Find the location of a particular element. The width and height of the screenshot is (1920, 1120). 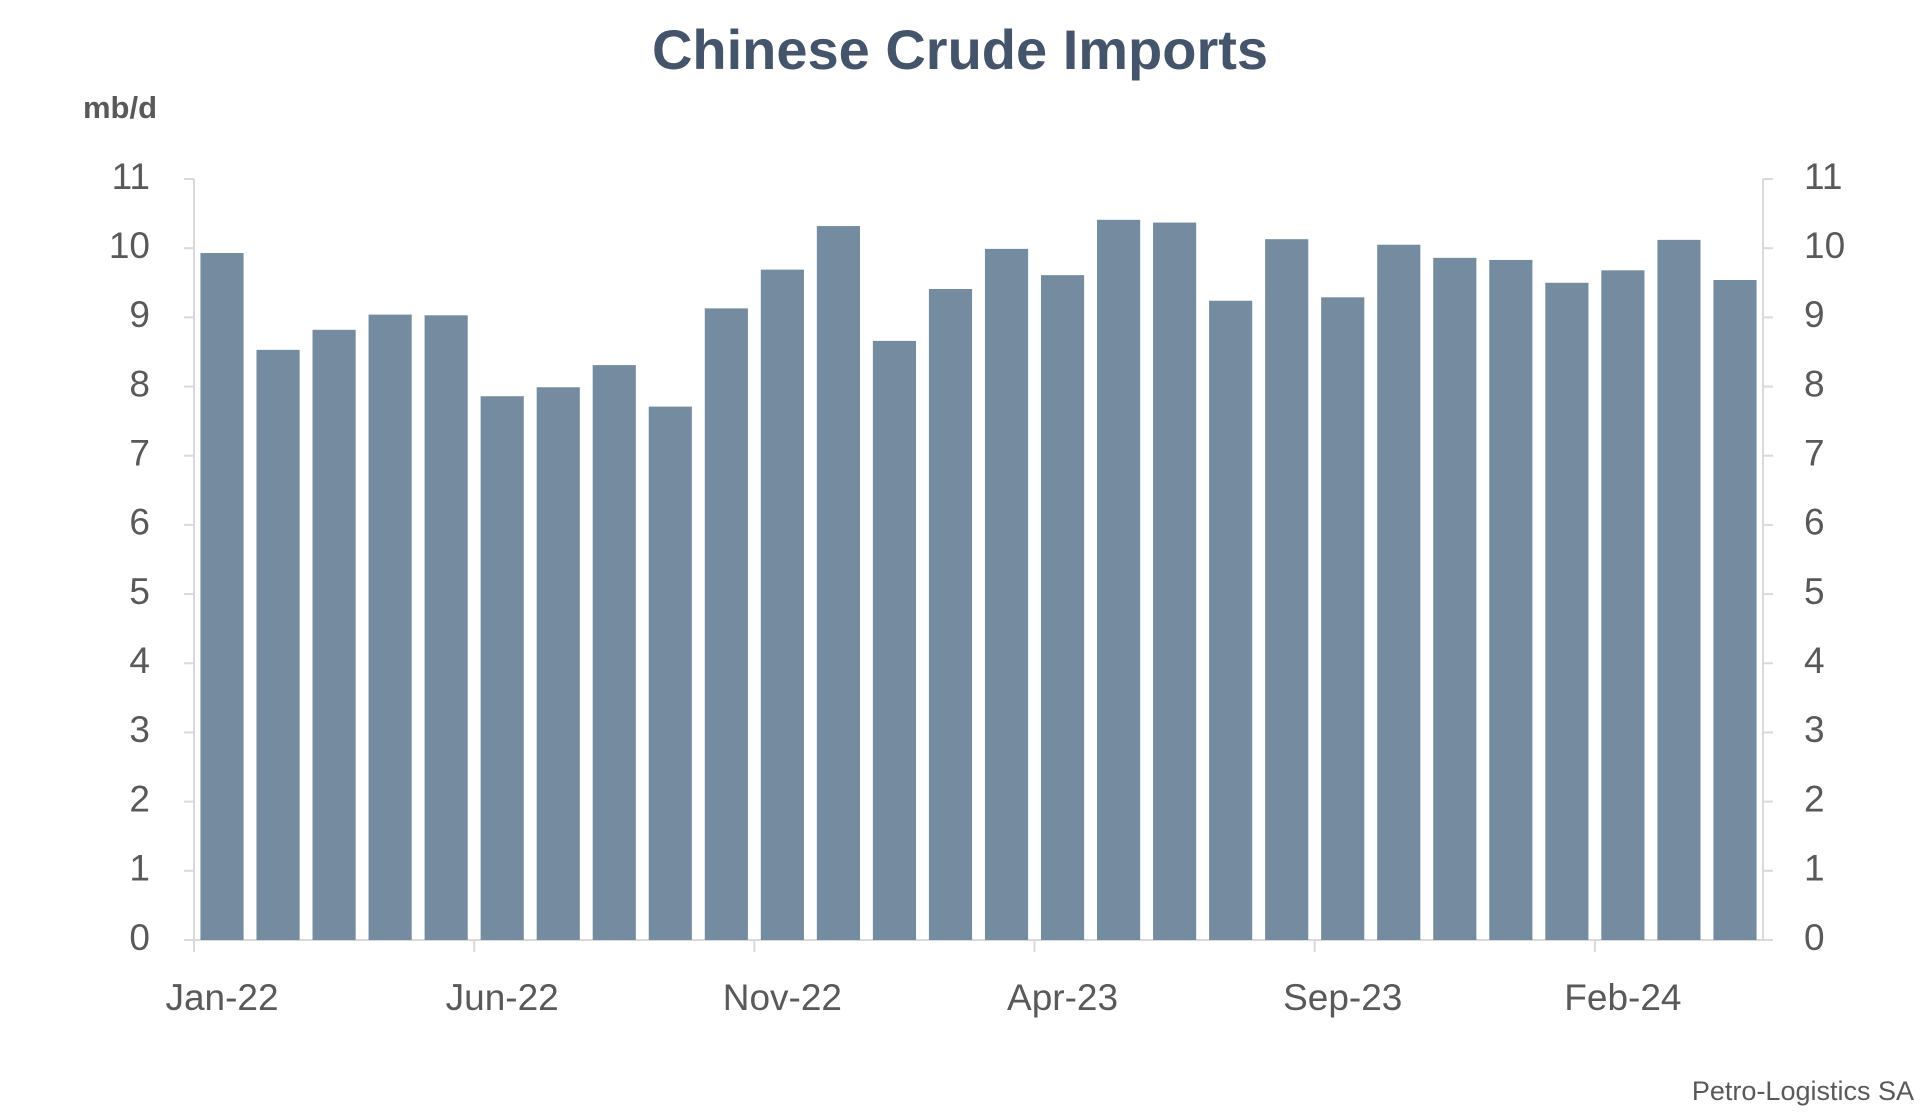

y2-tick-label: 9 is located at coordinates (1814, 314).